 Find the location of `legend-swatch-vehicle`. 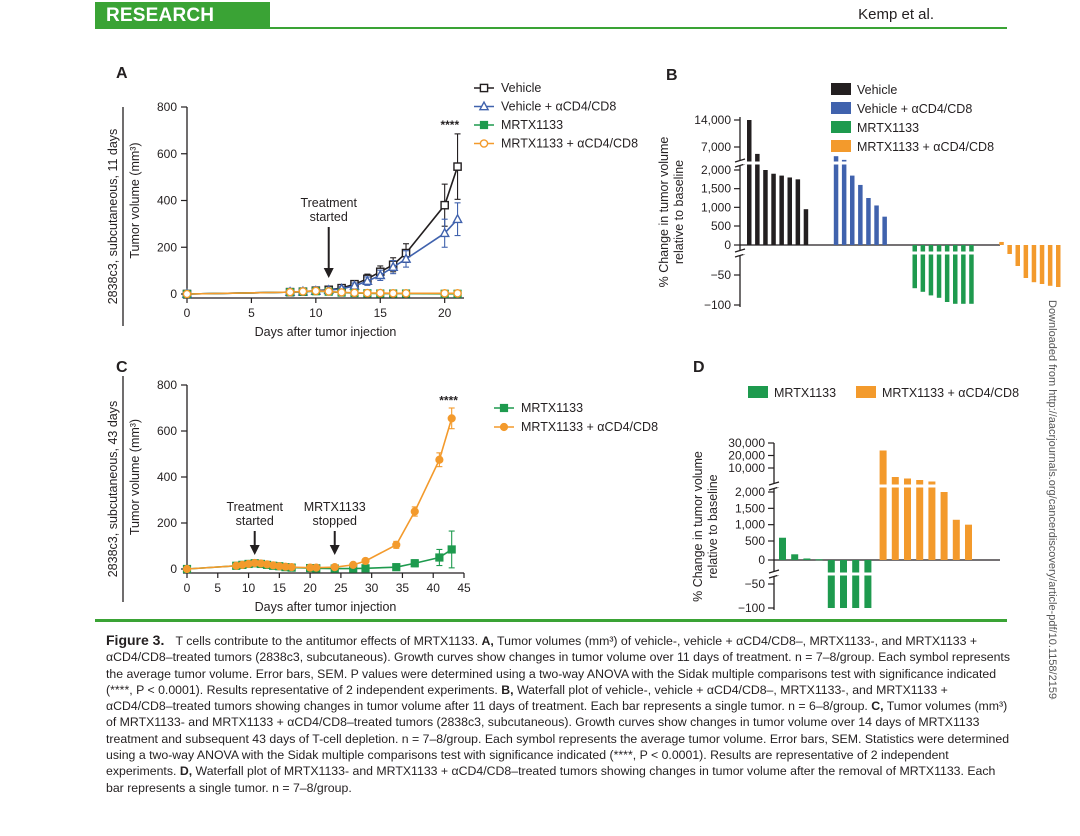

legend-swatch-vehicle is located at coordinates (841, 89).